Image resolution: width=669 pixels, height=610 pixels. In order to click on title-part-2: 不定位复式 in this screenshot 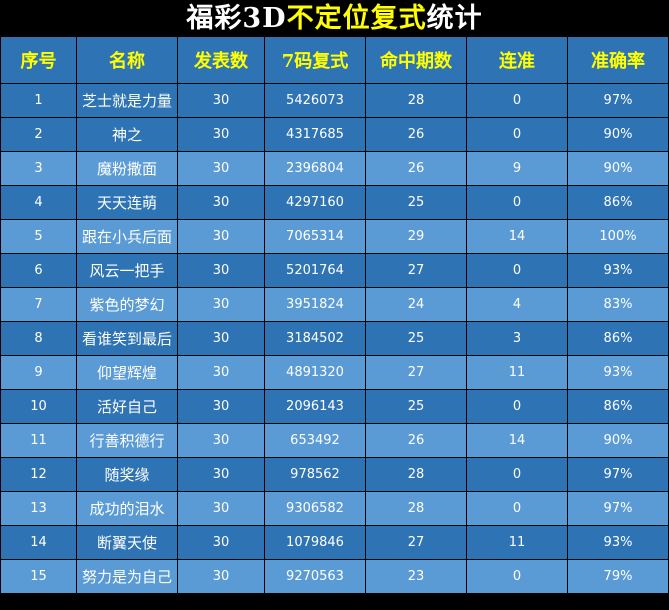, I will do `click(356, 18)`.